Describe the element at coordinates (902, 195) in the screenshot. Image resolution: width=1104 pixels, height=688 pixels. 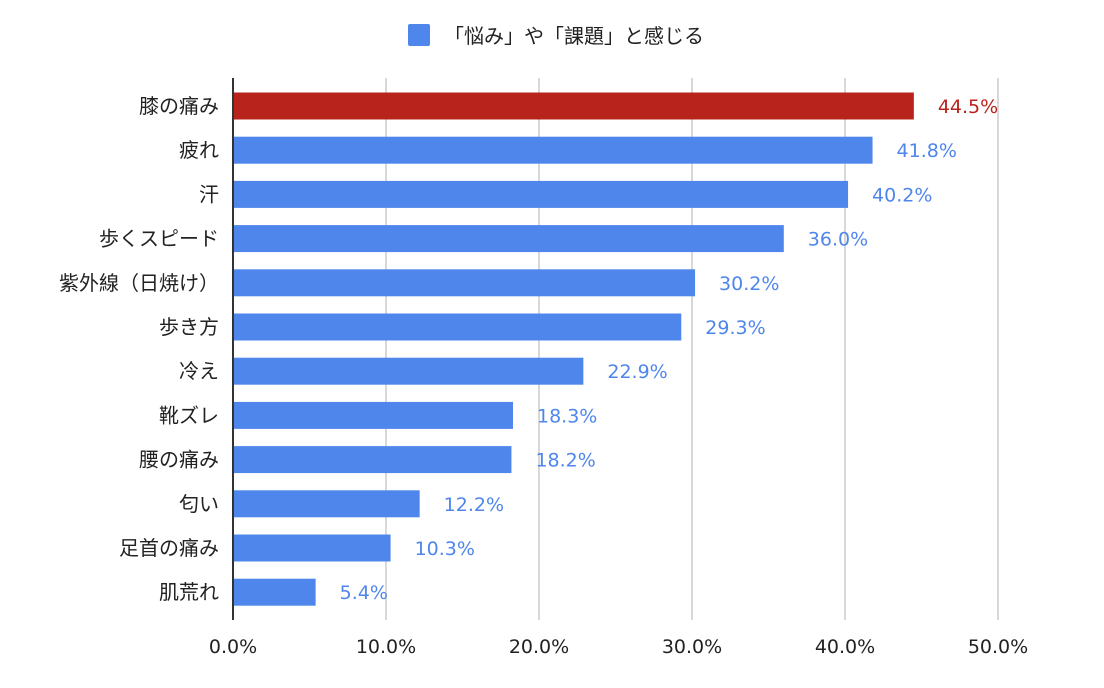
I see `data-label: 40.2%` at that location.